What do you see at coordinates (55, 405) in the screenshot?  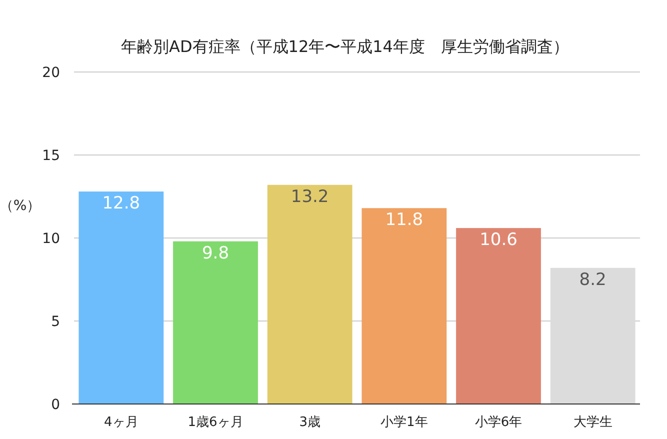 I see `y-tick-label: 0` at bounding box center [55, 405].